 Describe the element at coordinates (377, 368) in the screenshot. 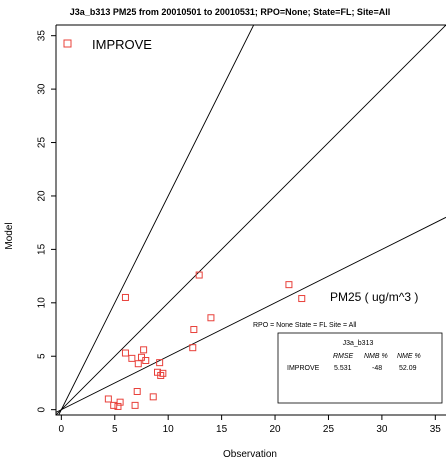

I see `stats-value-nmb: -48` at that location.